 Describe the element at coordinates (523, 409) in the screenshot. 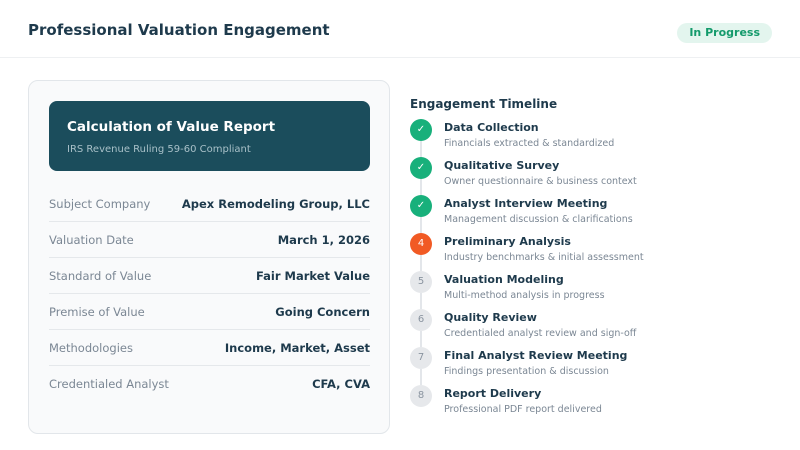

I see `step-description: Professional PDF report delivered` at that location.